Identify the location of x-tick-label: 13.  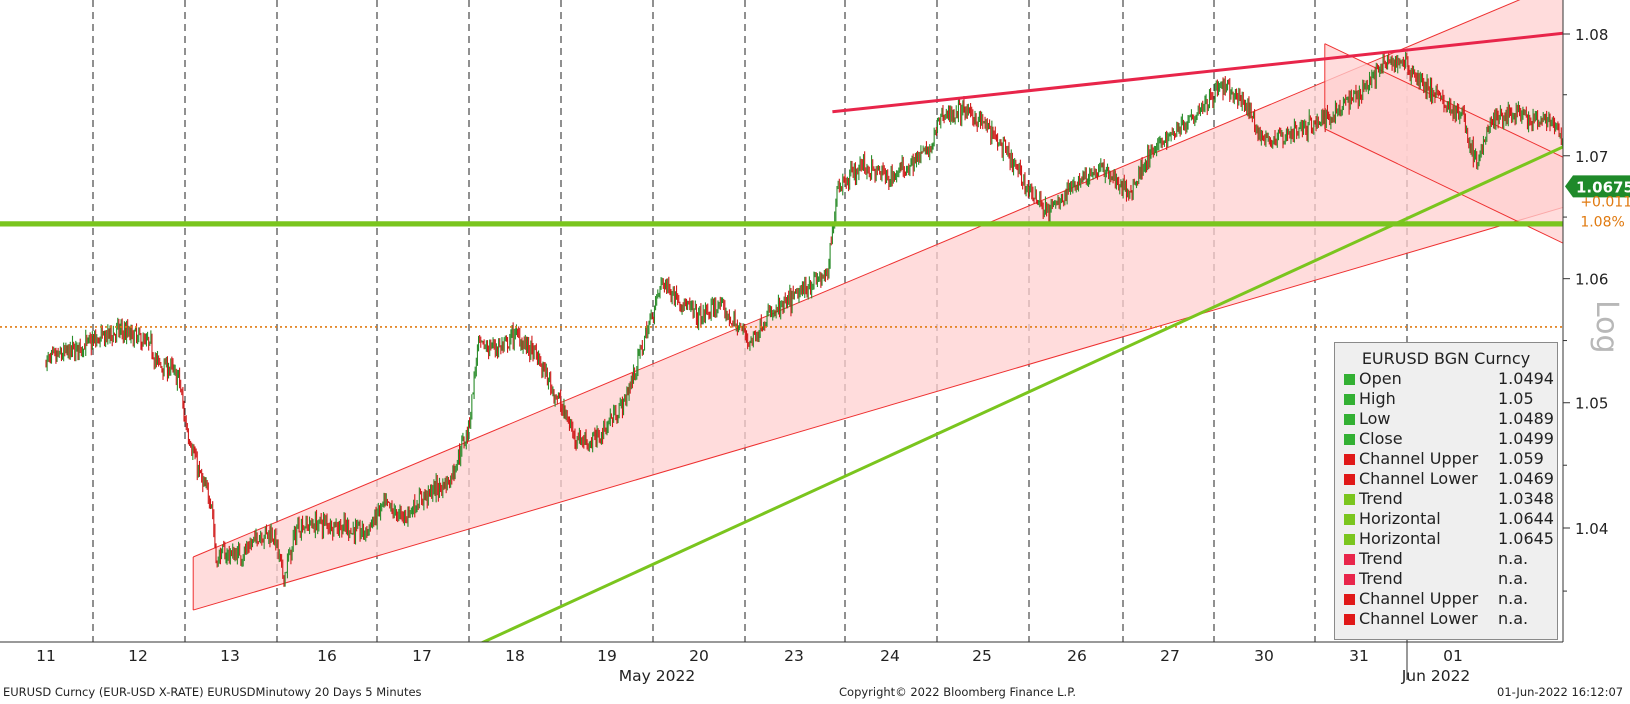
(230, 656).